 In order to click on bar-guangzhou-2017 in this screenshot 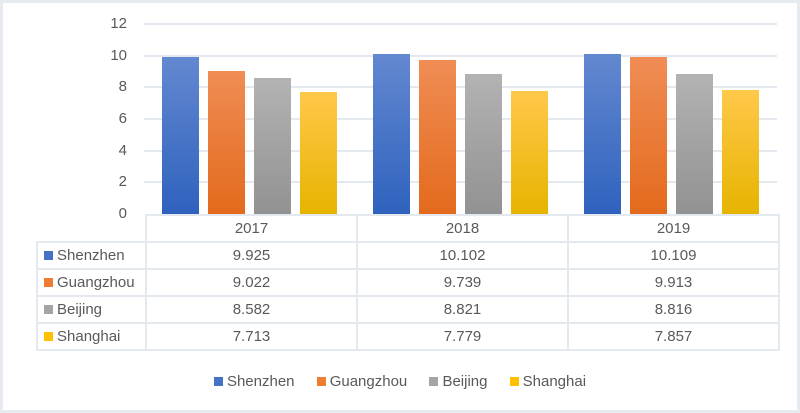, I will do `click(226, 142)`.